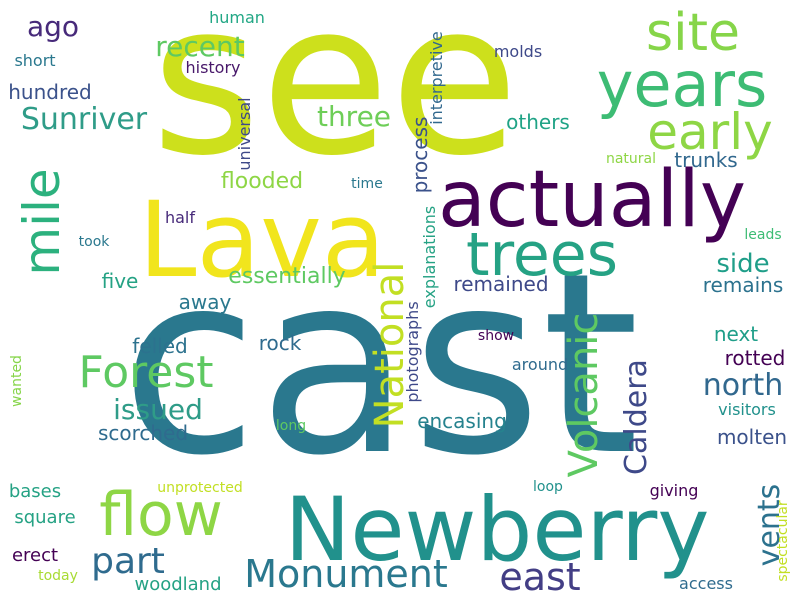  What do you see at coordinates (682, 84) in the screenshot?
I see `word-years: years` at bounding box center [682, 84].